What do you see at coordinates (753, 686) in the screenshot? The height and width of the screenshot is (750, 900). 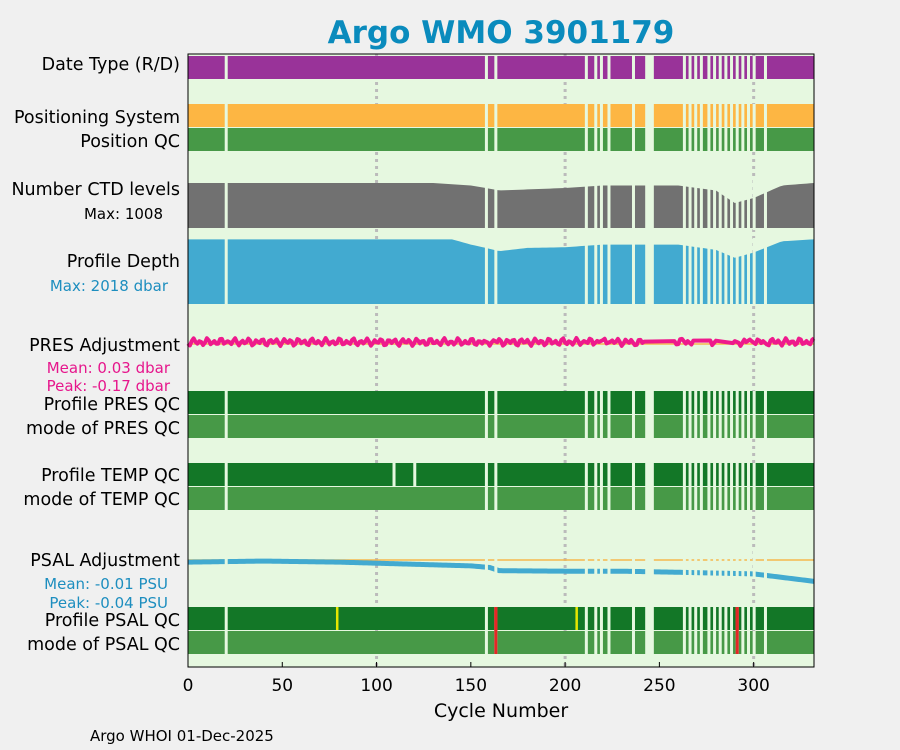 I see `x-tick-label-300: 300` at bounding box center [753, 686].